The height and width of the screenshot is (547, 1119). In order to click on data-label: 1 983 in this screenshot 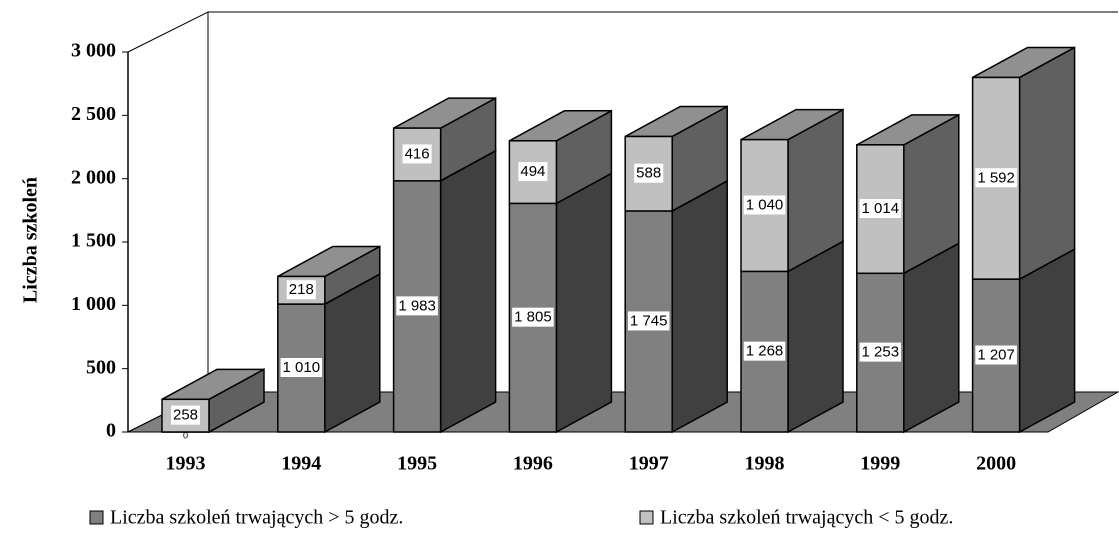, I will do `click(417, 305)`.